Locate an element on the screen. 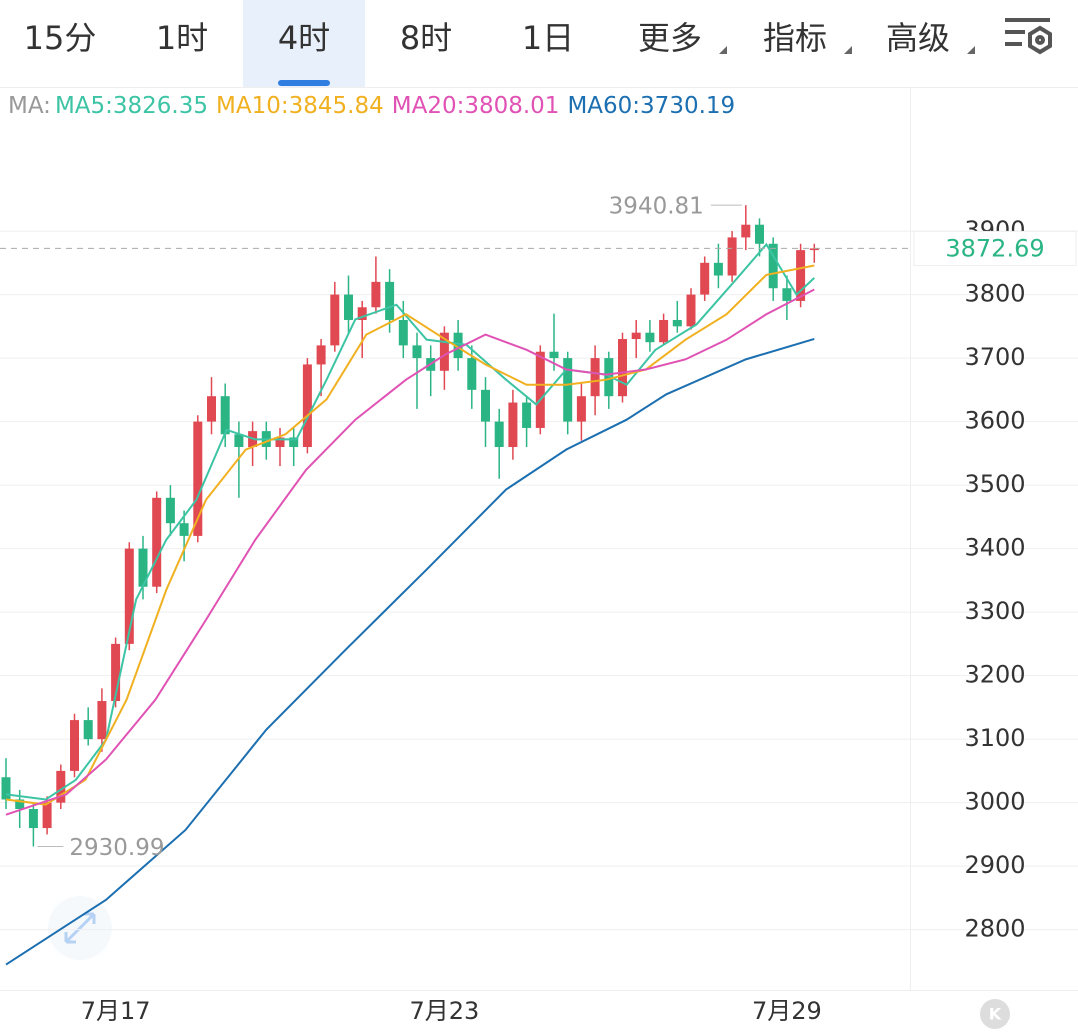  y-tick-label: 3800 is located at coordinates (994, 294).